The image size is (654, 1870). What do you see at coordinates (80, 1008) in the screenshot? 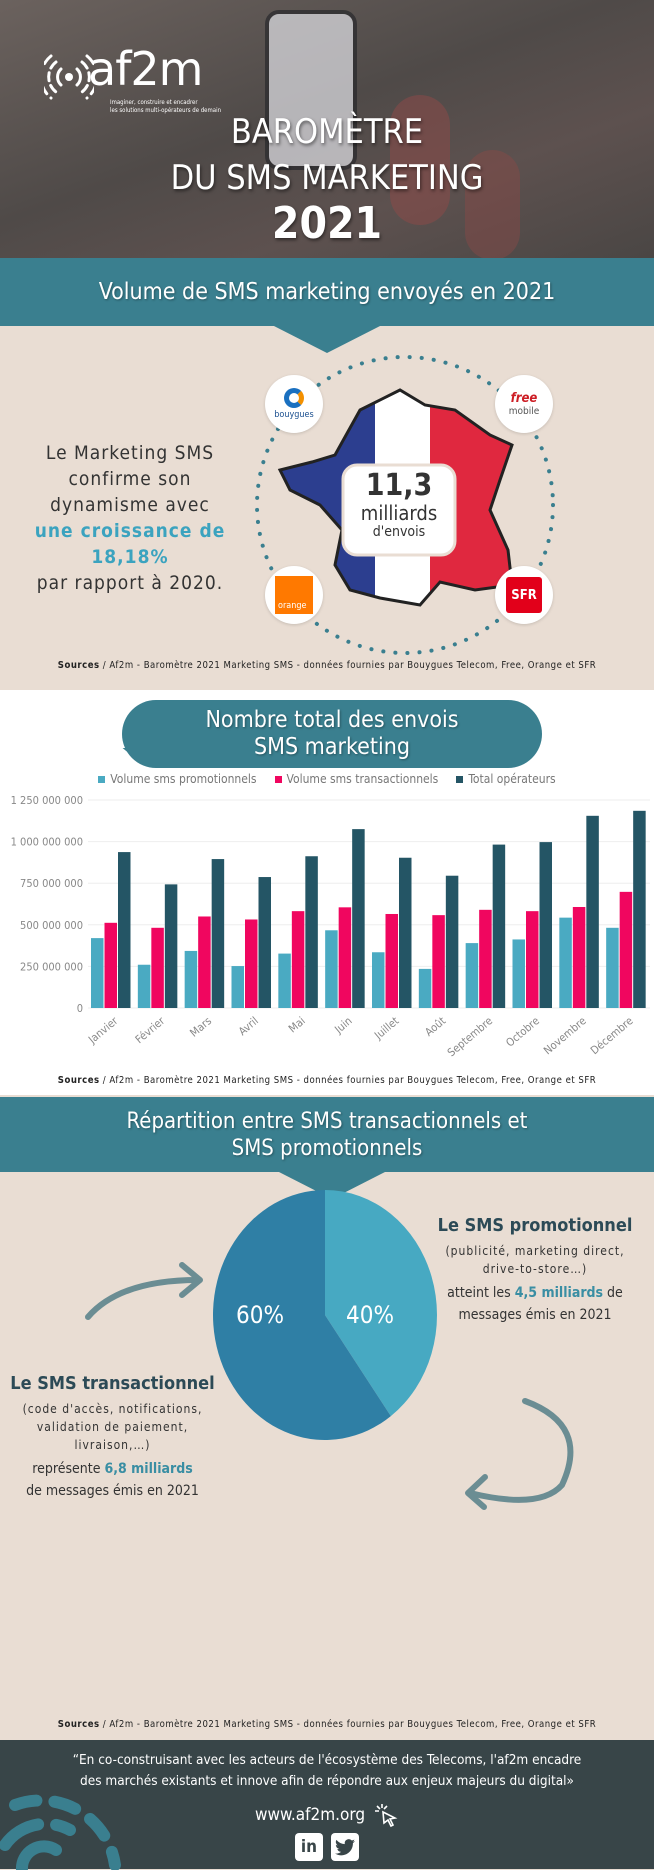
I see `y-tick-label: 0` at bounding box center [80, 1008].